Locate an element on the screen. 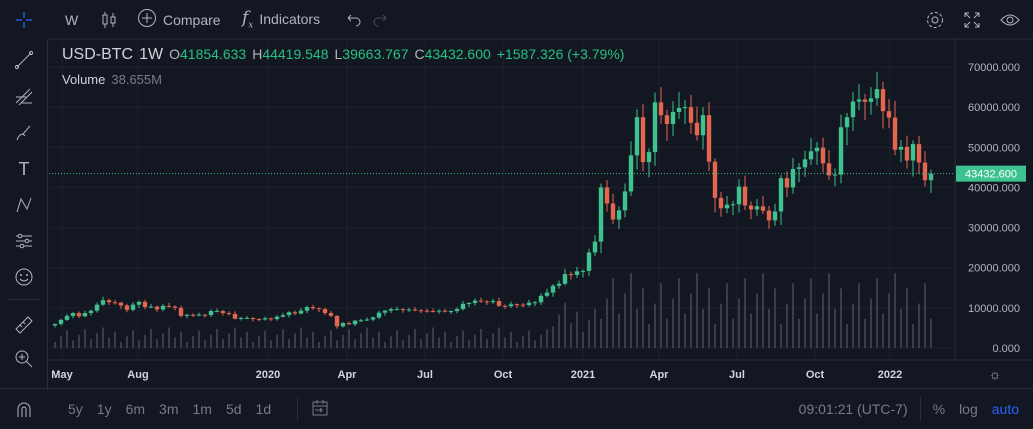  zoom-in-icon is located at coordinates (24, 359).